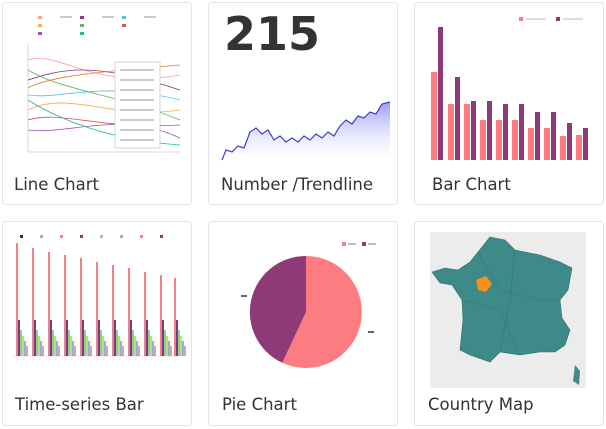 The image size is (606, 429). I want to click on card-label: Pie Chart, so click(259, 404).